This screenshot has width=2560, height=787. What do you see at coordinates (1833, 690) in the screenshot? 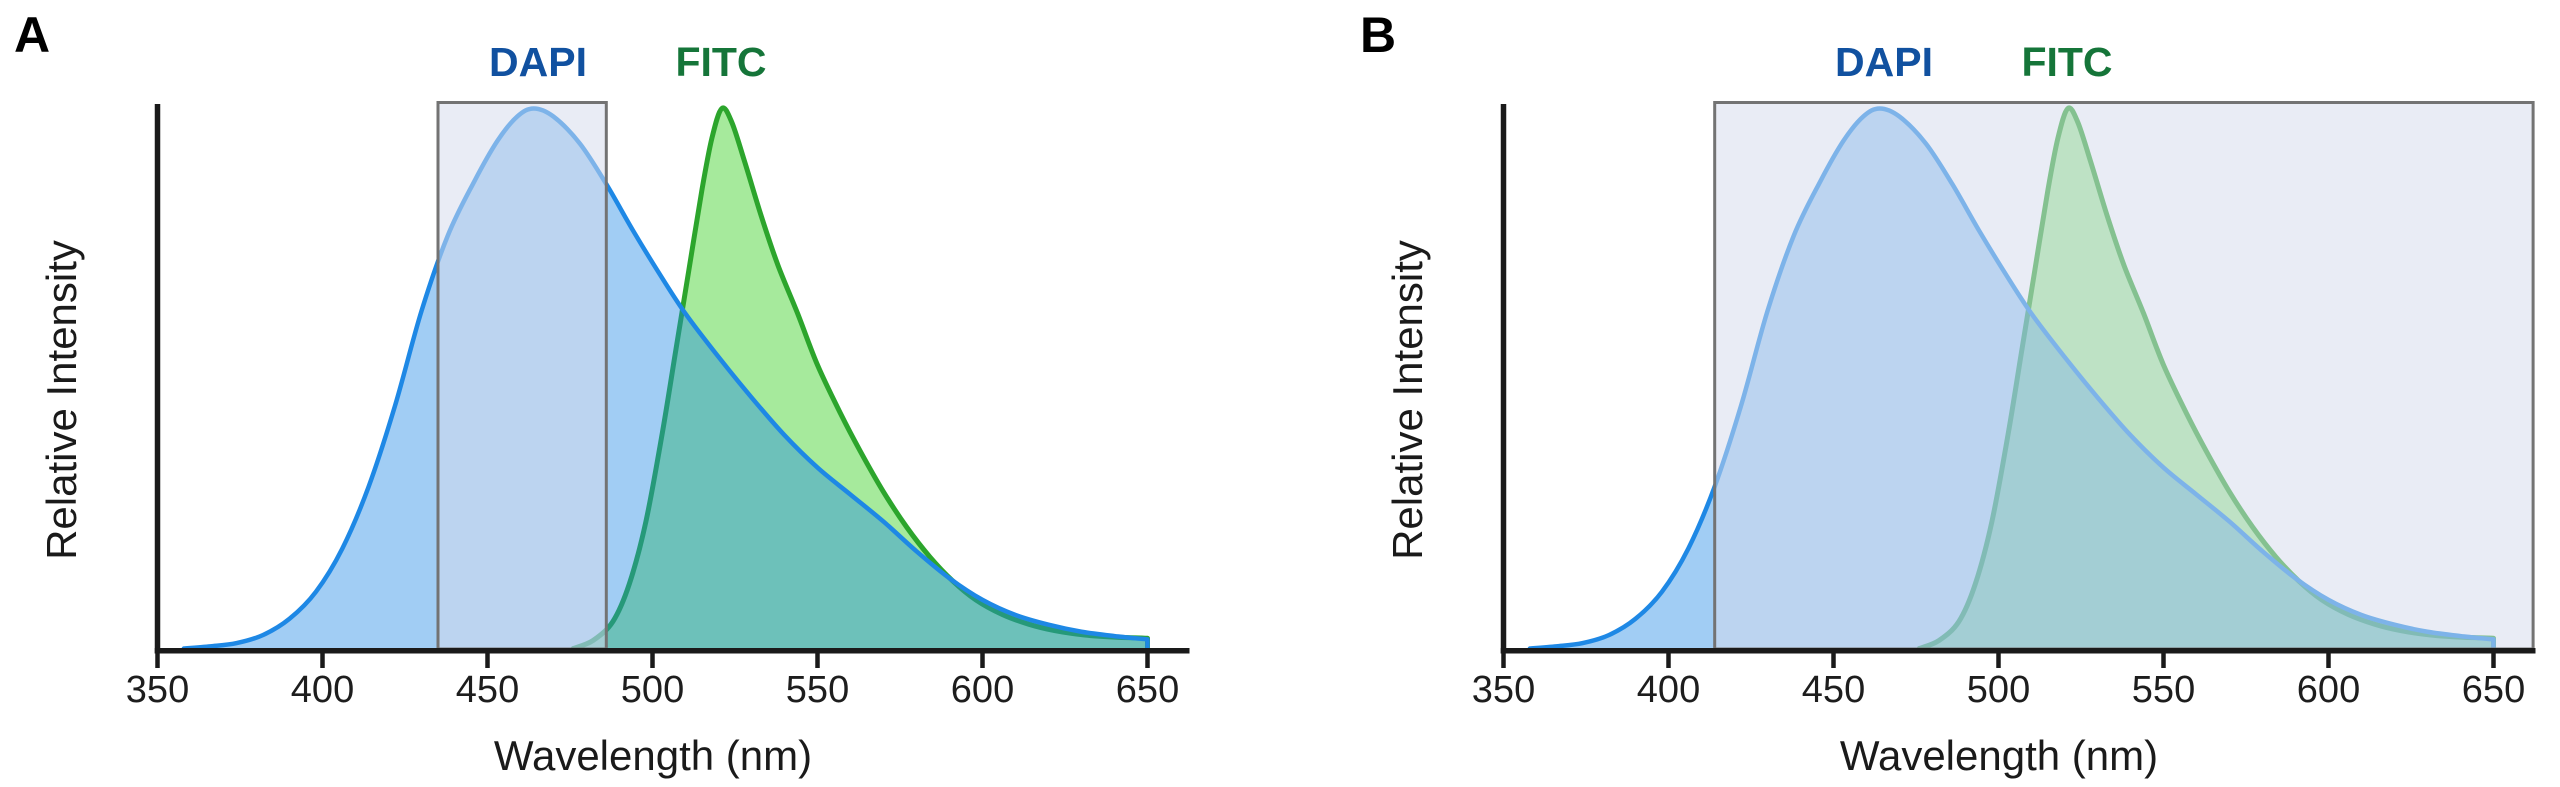
I see `x-tick-label-b: 450` at bounding box center [1833, 690].